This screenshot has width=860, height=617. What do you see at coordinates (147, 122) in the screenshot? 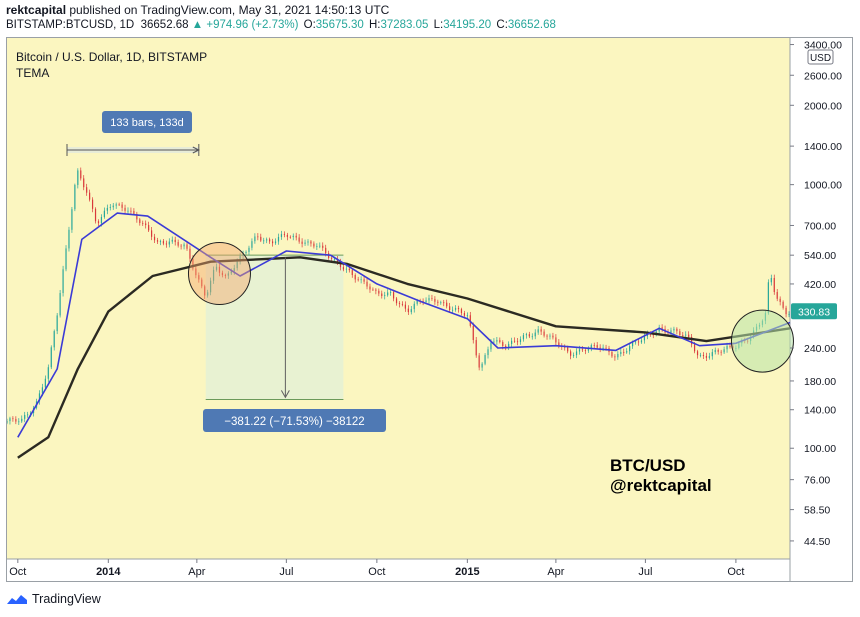
I see `measure-label-box` at bounding box center [147, 122].